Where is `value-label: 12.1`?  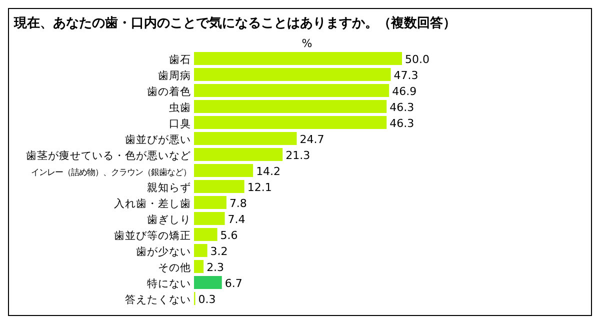
value-label: 12.1 is located at coordinates (259, 187).